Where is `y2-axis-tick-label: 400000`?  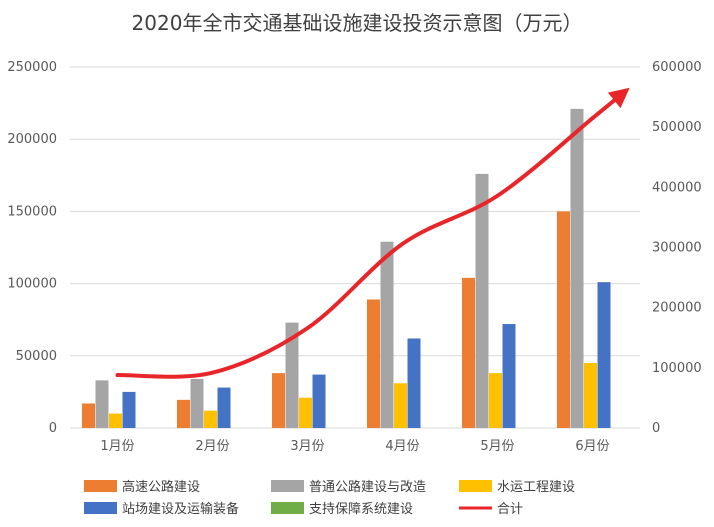
y2-axis-tick-label: 400000 is located at coordinates (677, 187).